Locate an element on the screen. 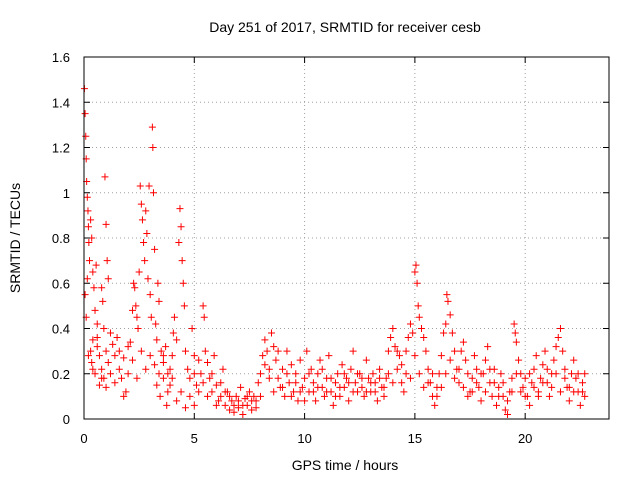 The image size is (640, 480). y-tick-label: 0.2 is located at coordinates (61, 374).